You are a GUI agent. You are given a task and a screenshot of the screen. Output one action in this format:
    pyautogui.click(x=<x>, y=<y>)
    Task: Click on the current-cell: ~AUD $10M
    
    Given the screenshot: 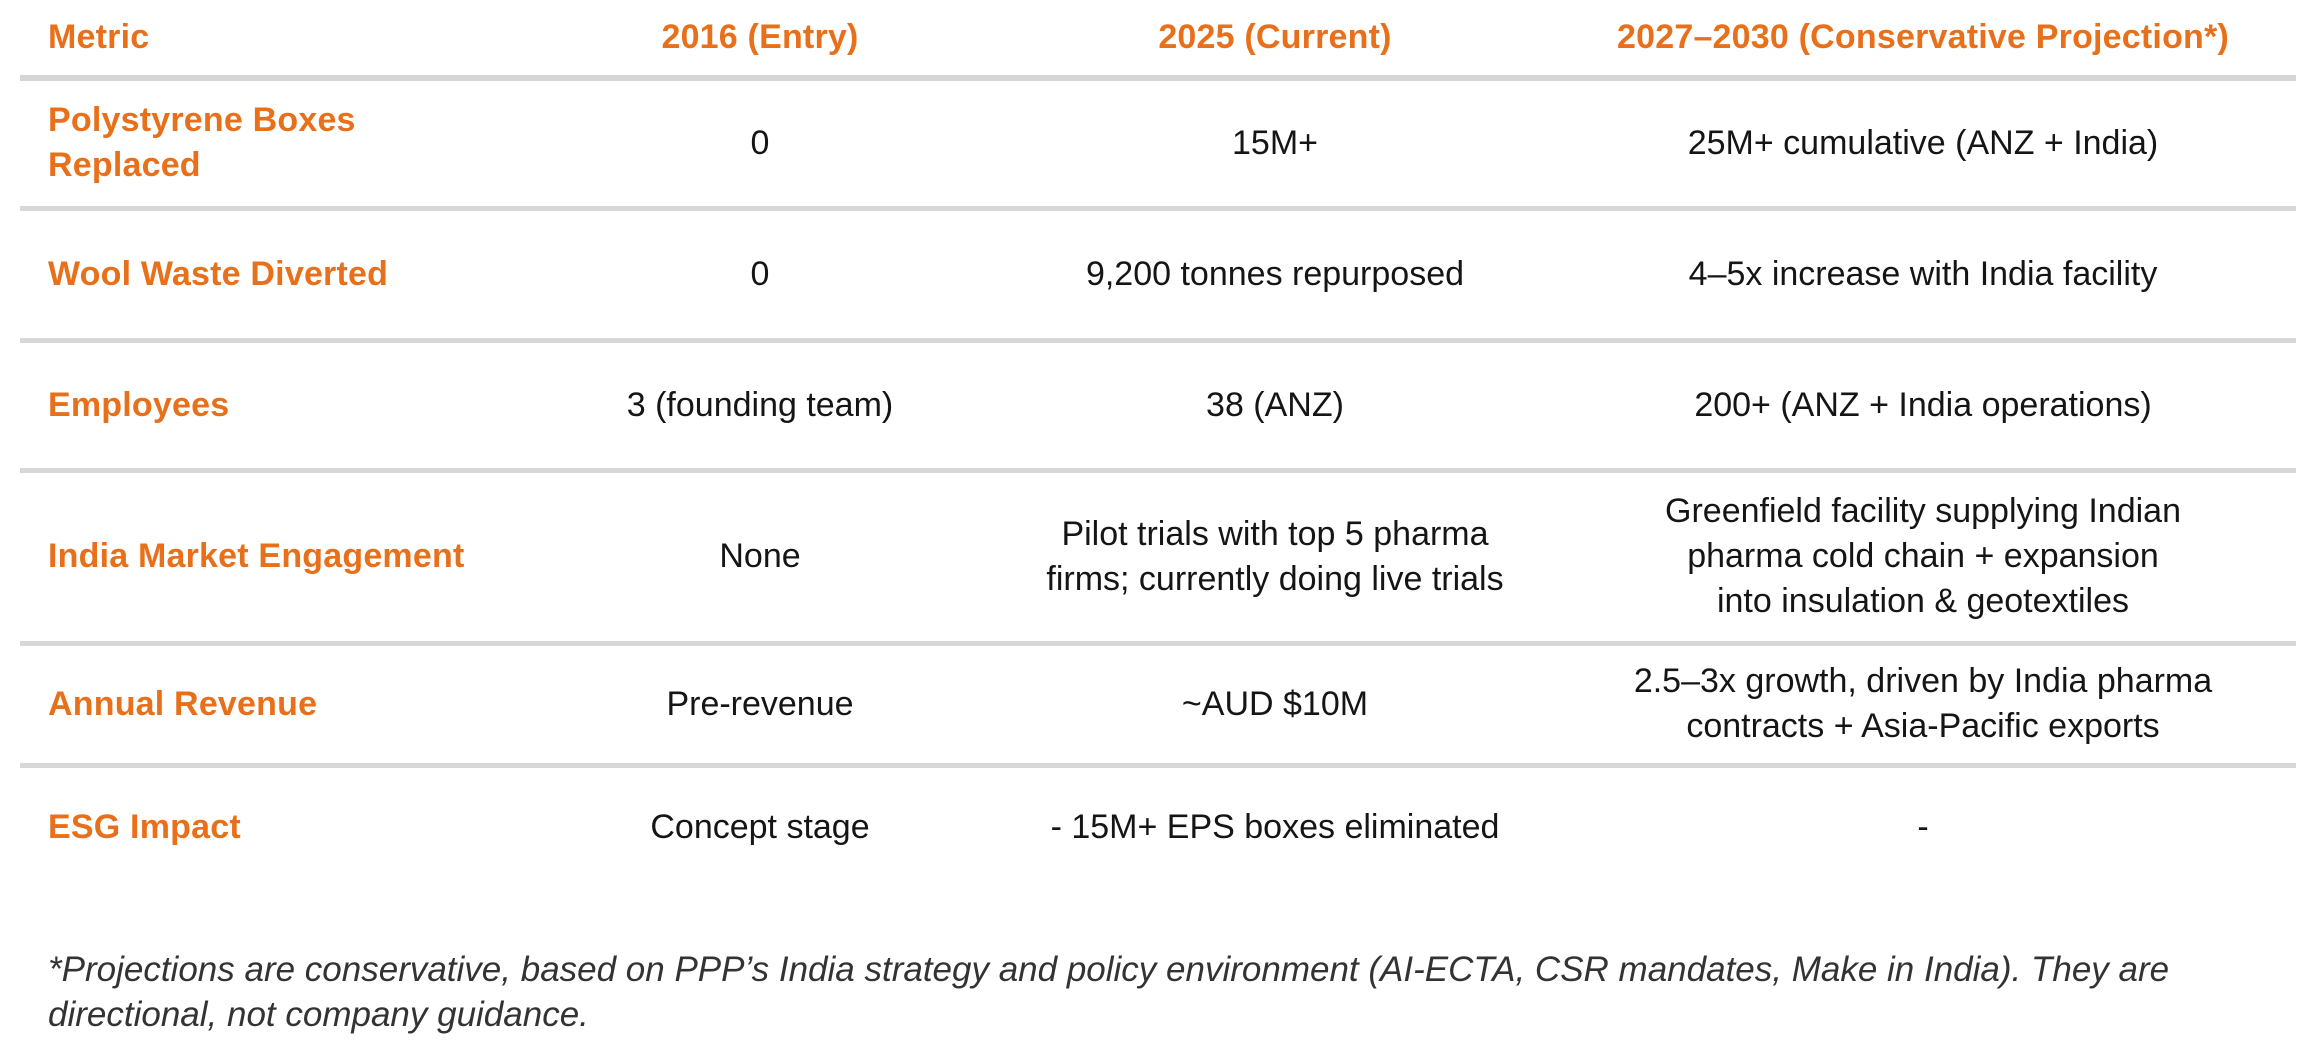 What is the action you would take?
    pyautogui.click(x=1275, y=705)
    